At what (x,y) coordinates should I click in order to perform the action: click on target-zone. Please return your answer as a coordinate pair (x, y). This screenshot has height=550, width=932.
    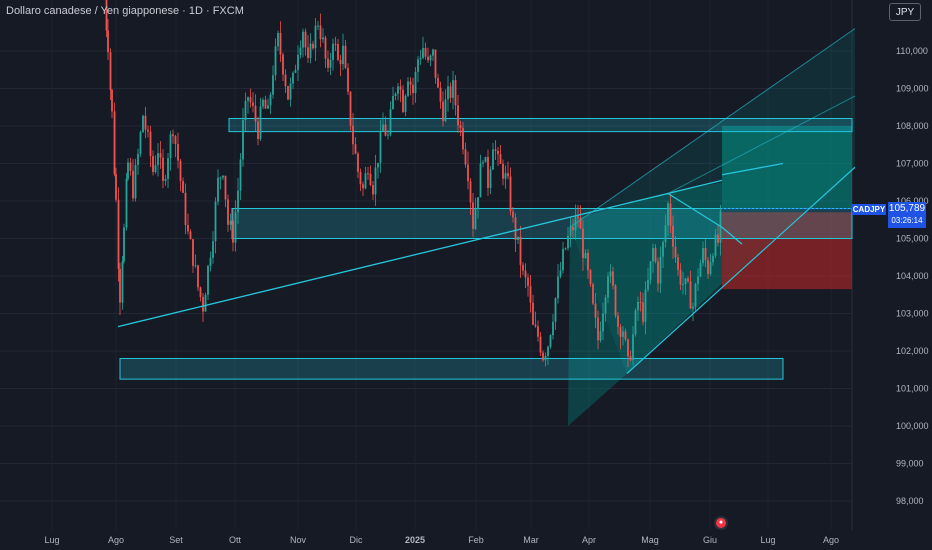
    Looking at the image, I should click on (787, 167).